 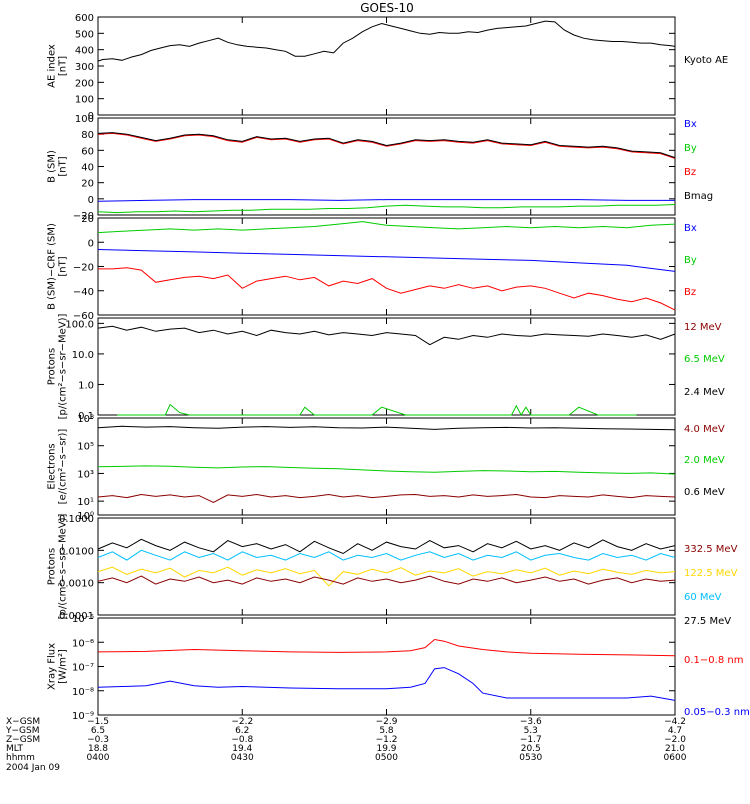 What do you see at coordinates (242, 758) in the screenshot?
I see `x-tick-label: 0430` at bounding box center [242, 758].